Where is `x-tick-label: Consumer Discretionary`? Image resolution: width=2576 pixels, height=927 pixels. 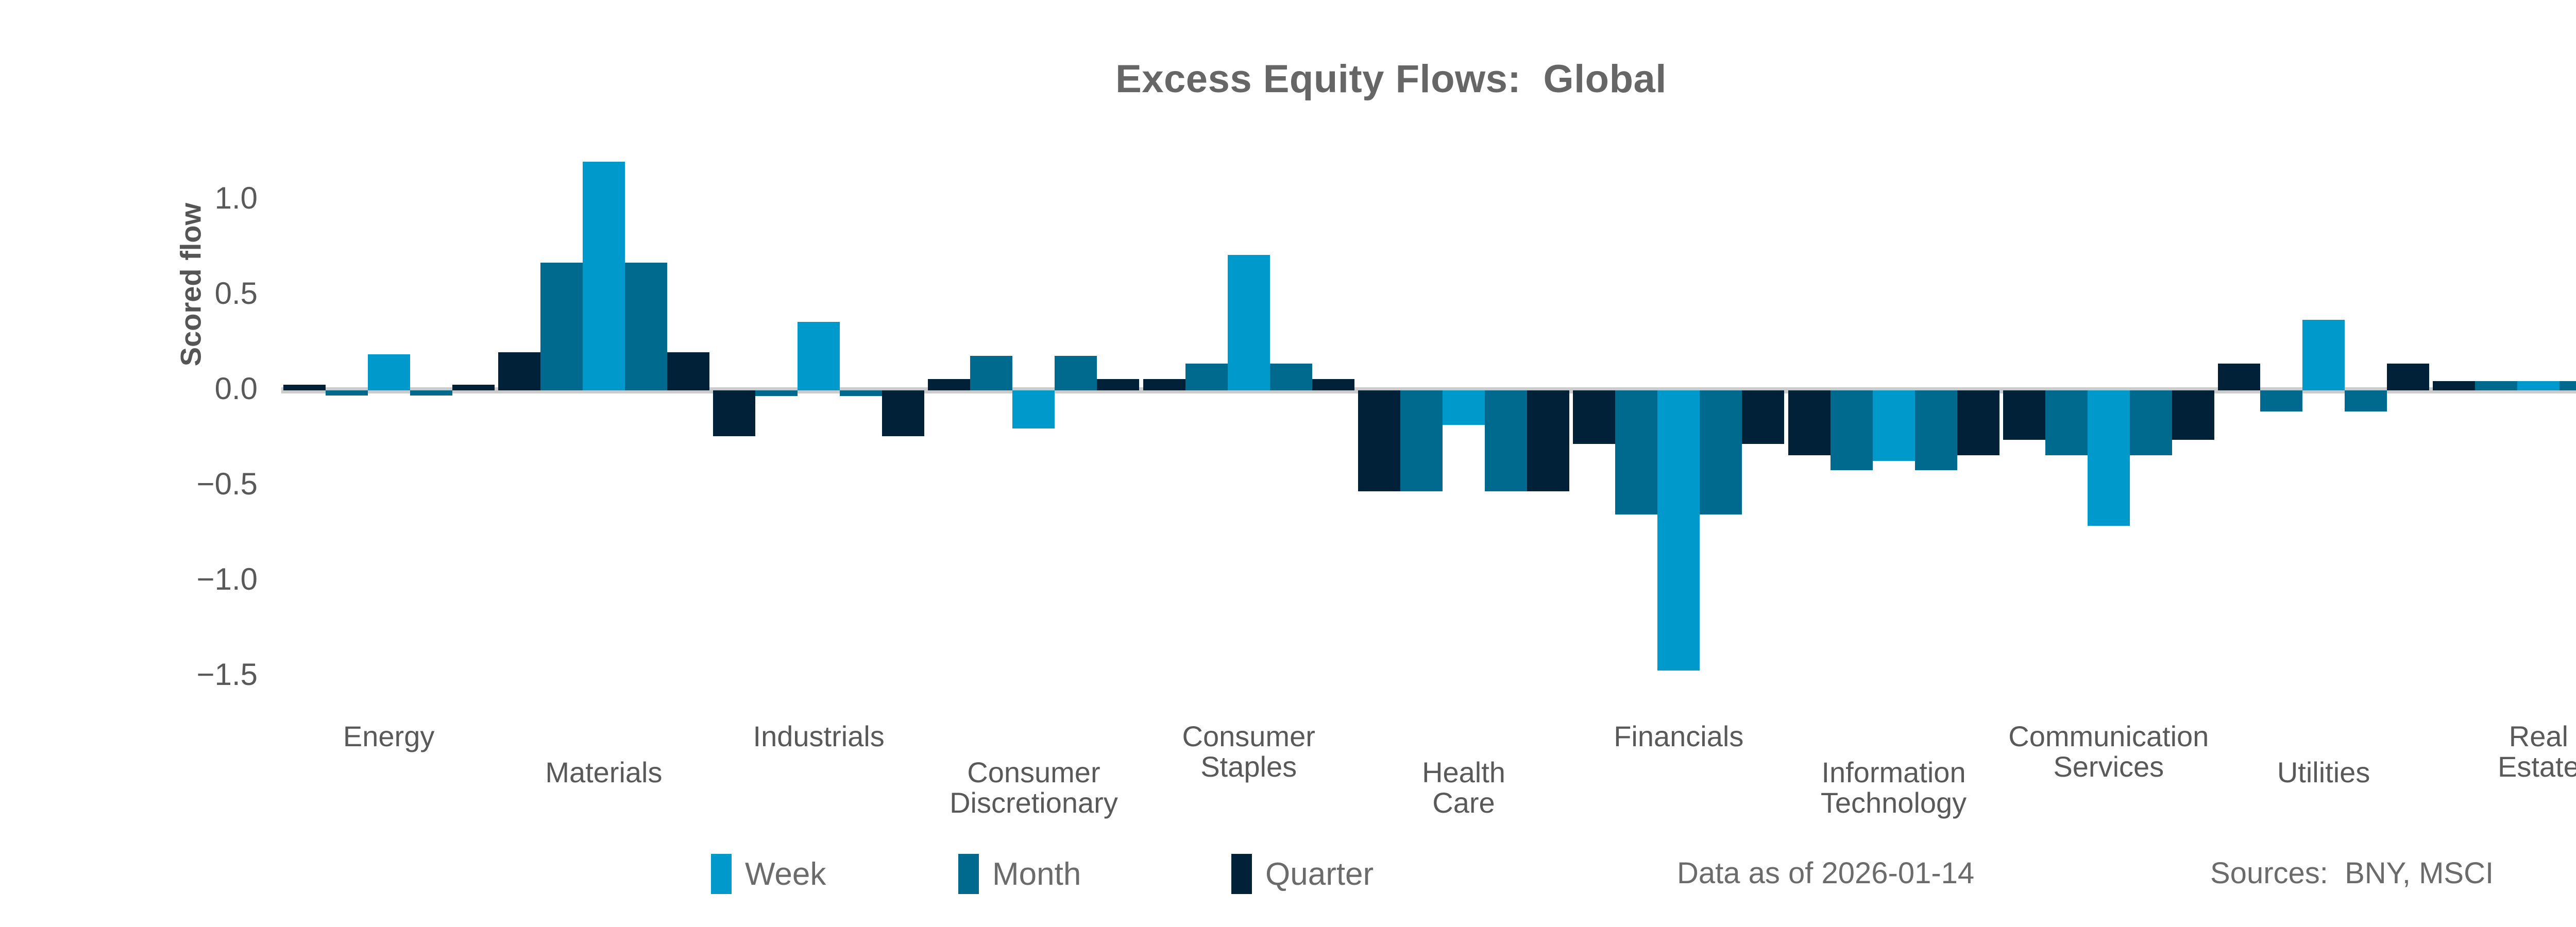
x-tick-label: Consumer Discretionary is located at coordinates (1034, 787).